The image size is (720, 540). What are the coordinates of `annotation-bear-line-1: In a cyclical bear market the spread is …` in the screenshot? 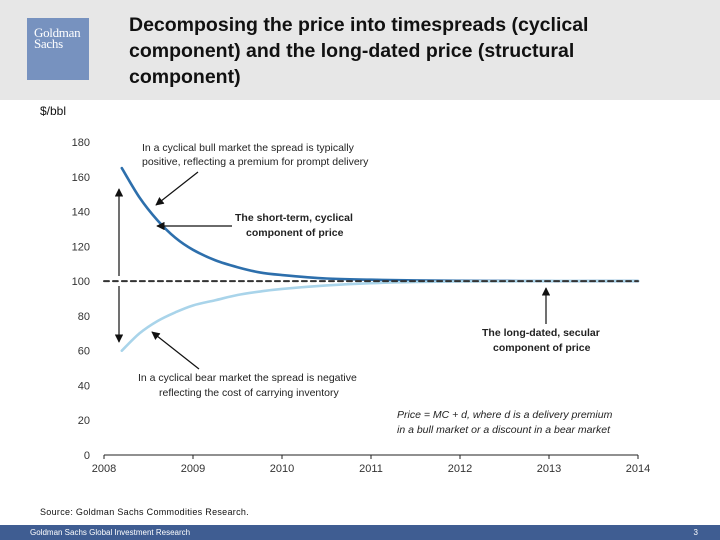 It's located at (247, 378).